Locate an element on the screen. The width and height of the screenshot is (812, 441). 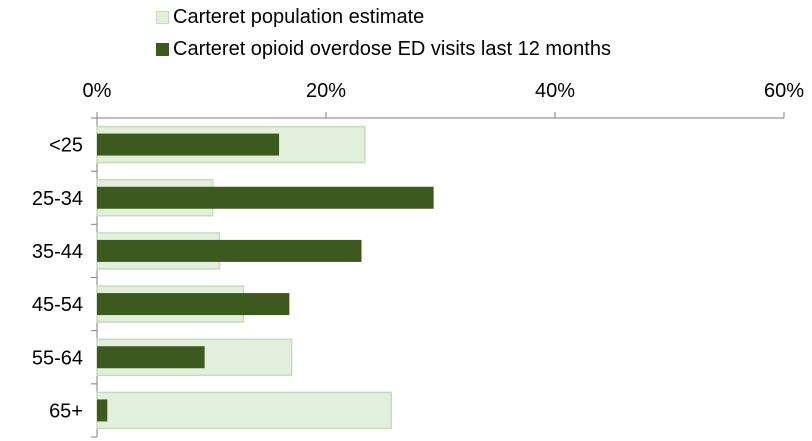
legend-swatch-population is located at coordinates (162, 17).